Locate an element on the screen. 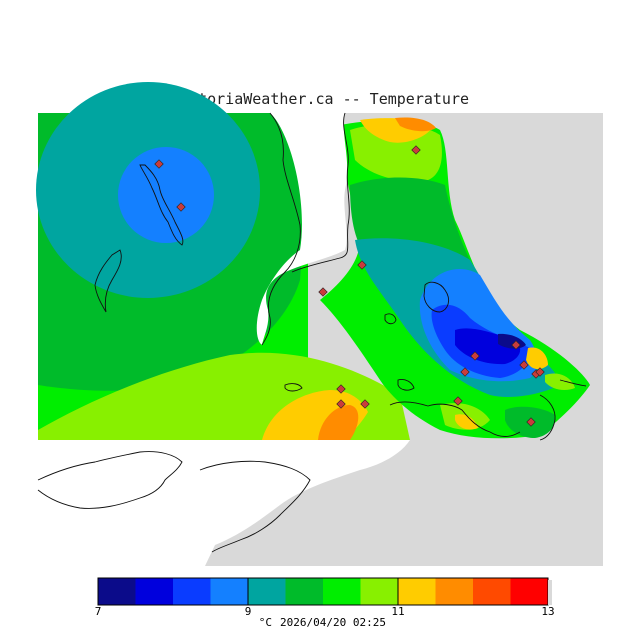  coast-saanich is located at coordinates (281, 229).